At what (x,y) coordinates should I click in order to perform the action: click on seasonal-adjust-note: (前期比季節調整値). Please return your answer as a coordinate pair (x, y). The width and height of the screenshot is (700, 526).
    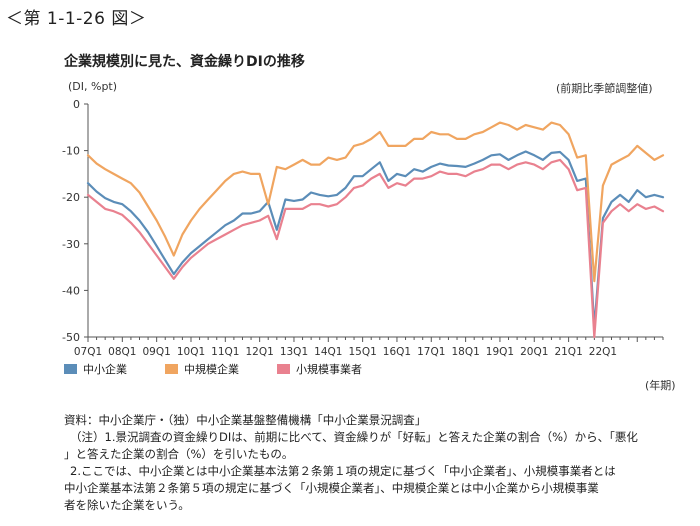
    Looking at the image, I should click on (604, 88).